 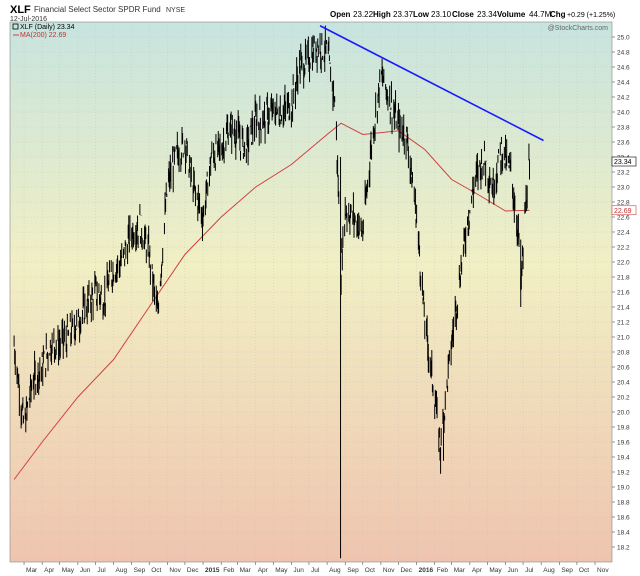 I want to click on y-tick-label: 21.6, so click(x=623, y=293).